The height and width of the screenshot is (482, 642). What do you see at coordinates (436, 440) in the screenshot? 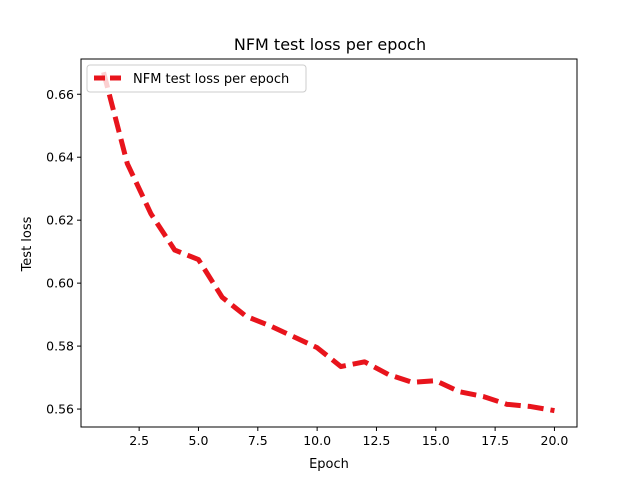
I see `x-tick-label: 15.0` at bounding box center [436, 440].